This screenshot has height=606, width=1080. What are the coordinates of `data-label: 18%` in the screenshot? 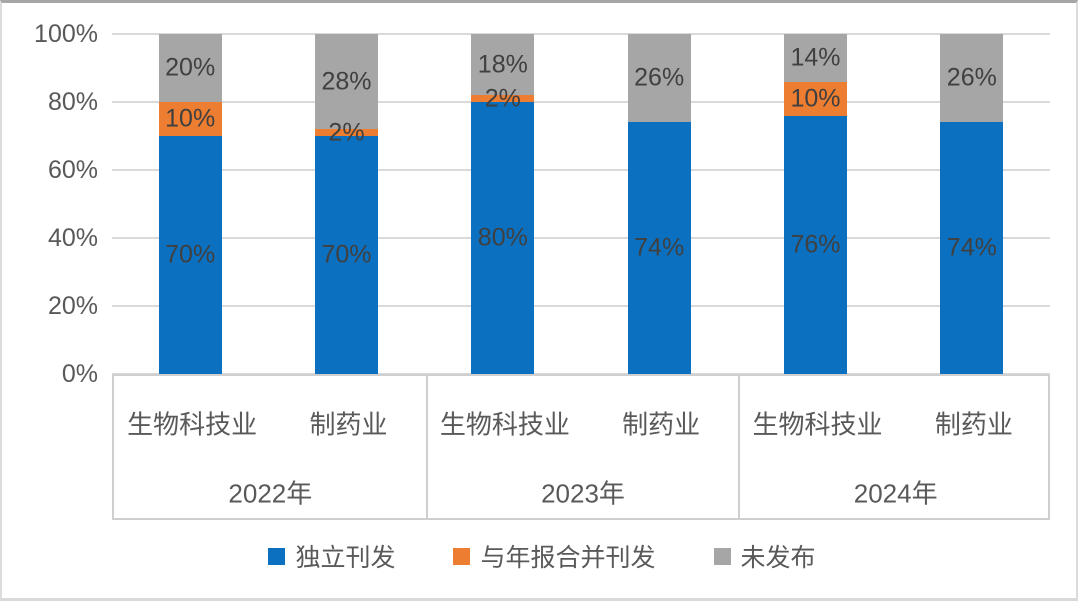 It's located at (502, 64).